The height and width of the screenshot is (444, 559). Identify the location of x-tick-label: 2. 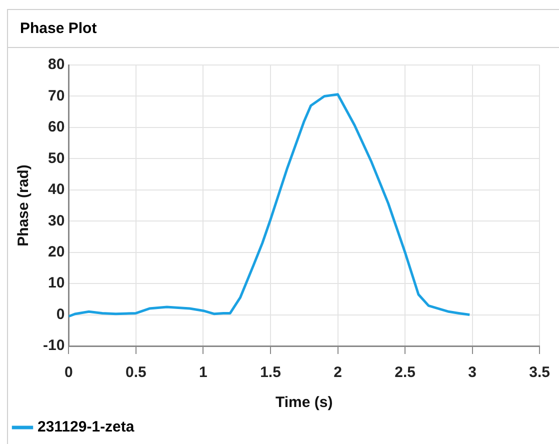
(338, 373).